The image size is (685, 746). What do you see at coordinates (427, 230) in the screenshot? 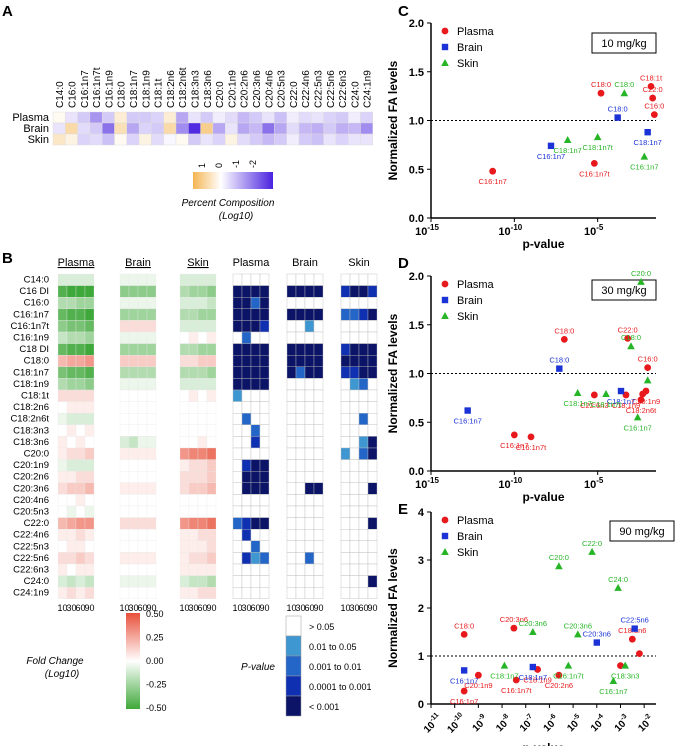
I see `x-tick-label: 10-15` at bounding box center [427, 230].